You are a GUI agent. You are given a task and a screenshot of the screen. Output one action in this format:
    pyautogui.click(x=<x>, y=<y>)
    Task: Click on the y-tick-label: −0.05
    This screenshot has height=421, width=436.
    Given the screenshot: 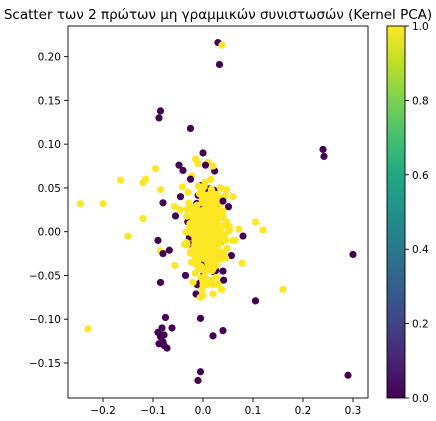 What is the action you would take?
    pyautogui.click(x=45, y=276)
    